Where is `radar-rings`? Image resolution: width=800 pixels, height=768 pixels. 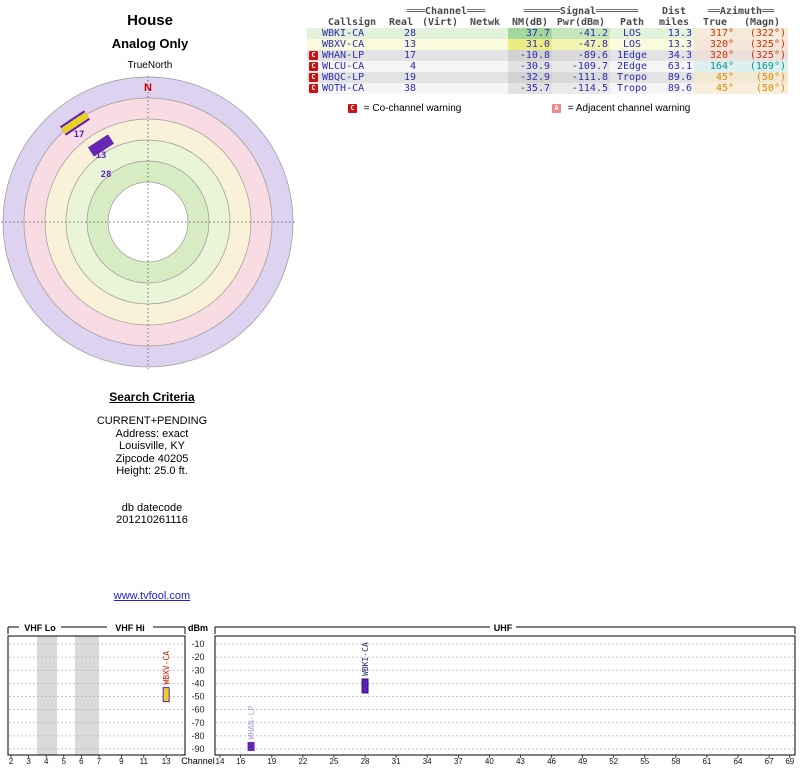 radar-rings is located at coordinates (148, 222).